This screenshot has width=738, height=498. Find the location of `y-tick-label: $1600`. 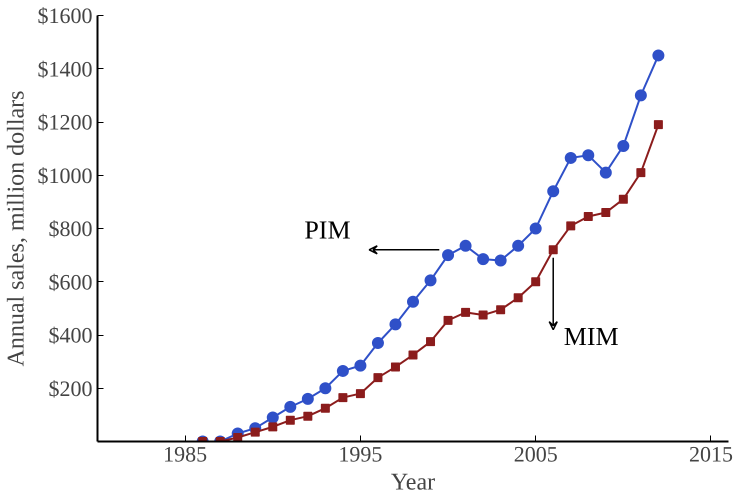

y-tick-label: $1600 is located at coordinates (65, 15).